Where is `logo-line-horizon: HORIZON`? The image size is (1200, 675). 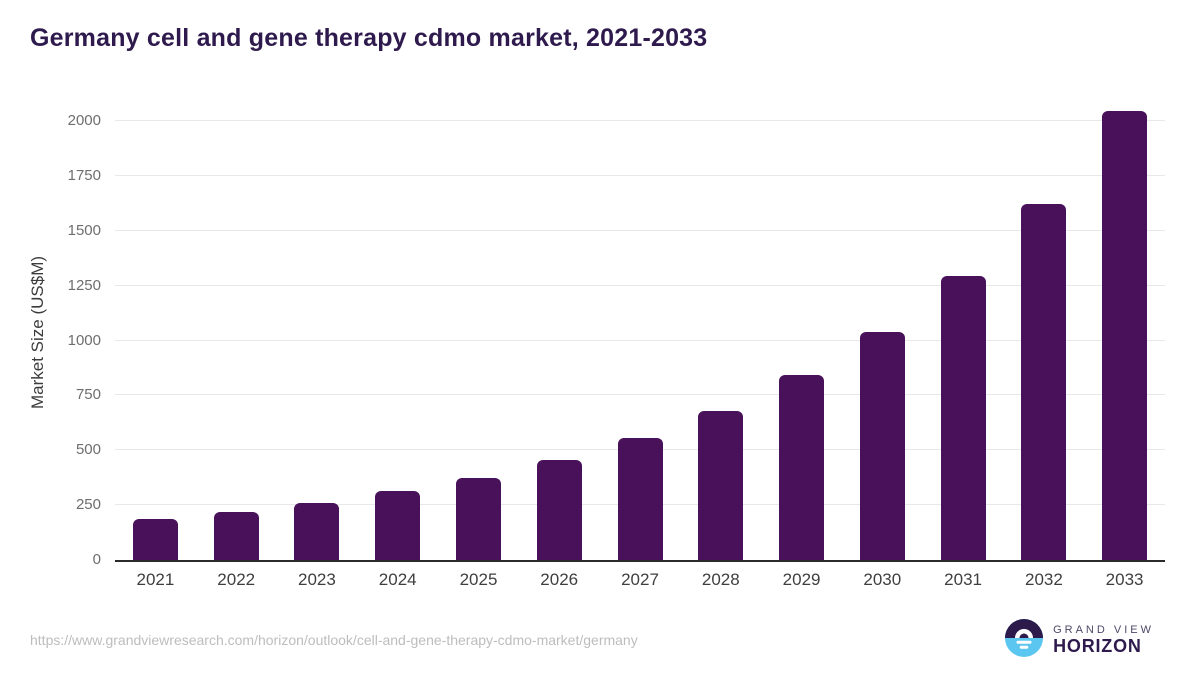 logo-line-horizon: HORIZON is located at coordinates (1097, 646).